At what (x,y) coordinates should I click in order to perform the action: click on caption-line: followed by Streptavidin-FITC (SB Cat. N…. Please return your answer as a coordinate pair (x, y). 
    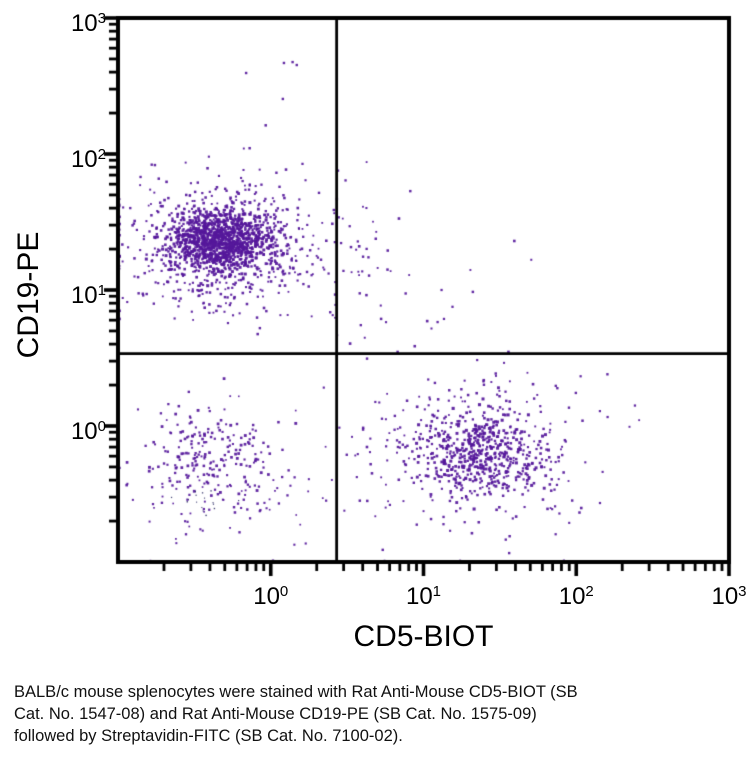
    Looking at the image, I should click on (208, 736).